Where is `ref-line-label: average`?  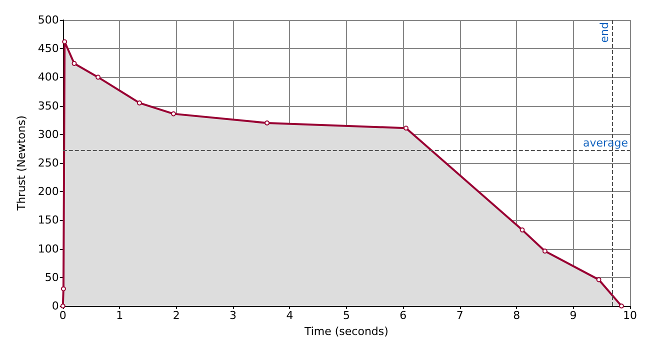
ref-line-label: average is located at coordinates (605, 143).